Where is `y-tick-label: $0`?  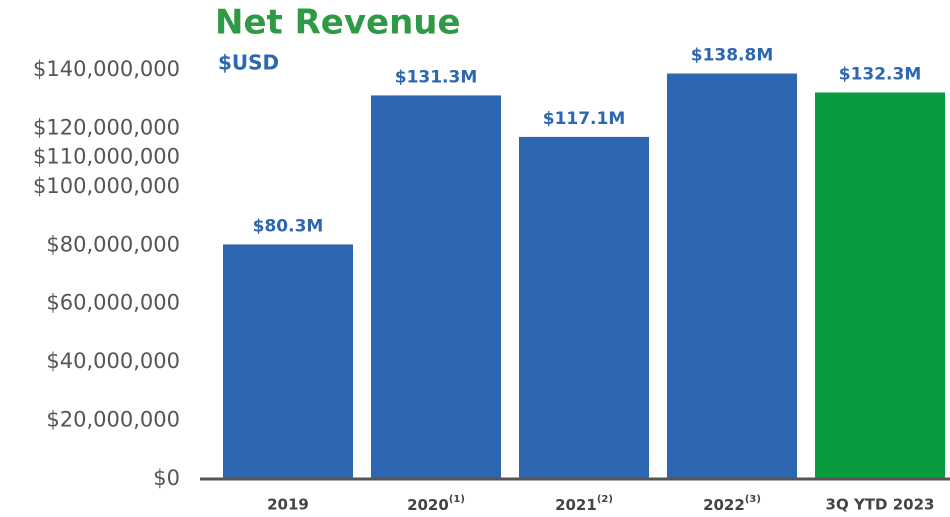 y-tick-label: $0 is located at coordinates (166, 478).